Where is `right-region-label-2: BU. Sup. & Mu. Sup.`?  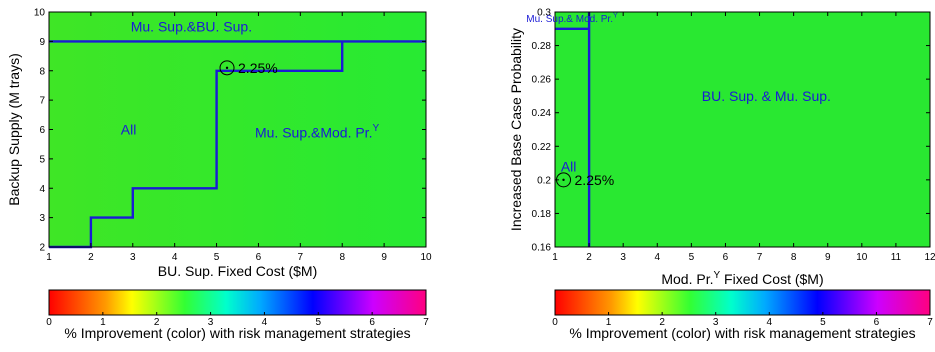
right-region-label-2: BU. Sup. & Mu. Sup. is located at coordinates (766, 96).